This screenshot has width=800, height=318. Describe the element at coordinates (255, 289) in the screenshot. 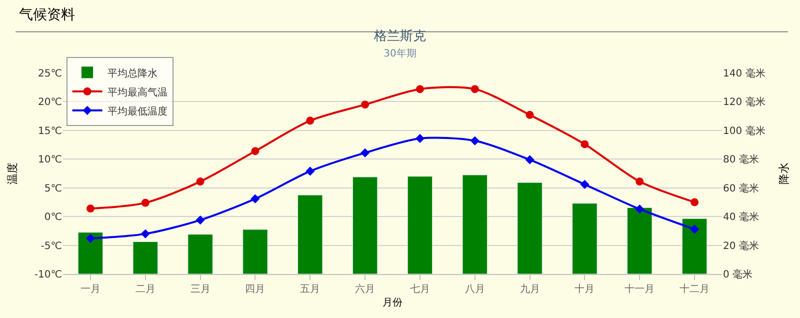

I see `x-tick-label: 四月` at that location.